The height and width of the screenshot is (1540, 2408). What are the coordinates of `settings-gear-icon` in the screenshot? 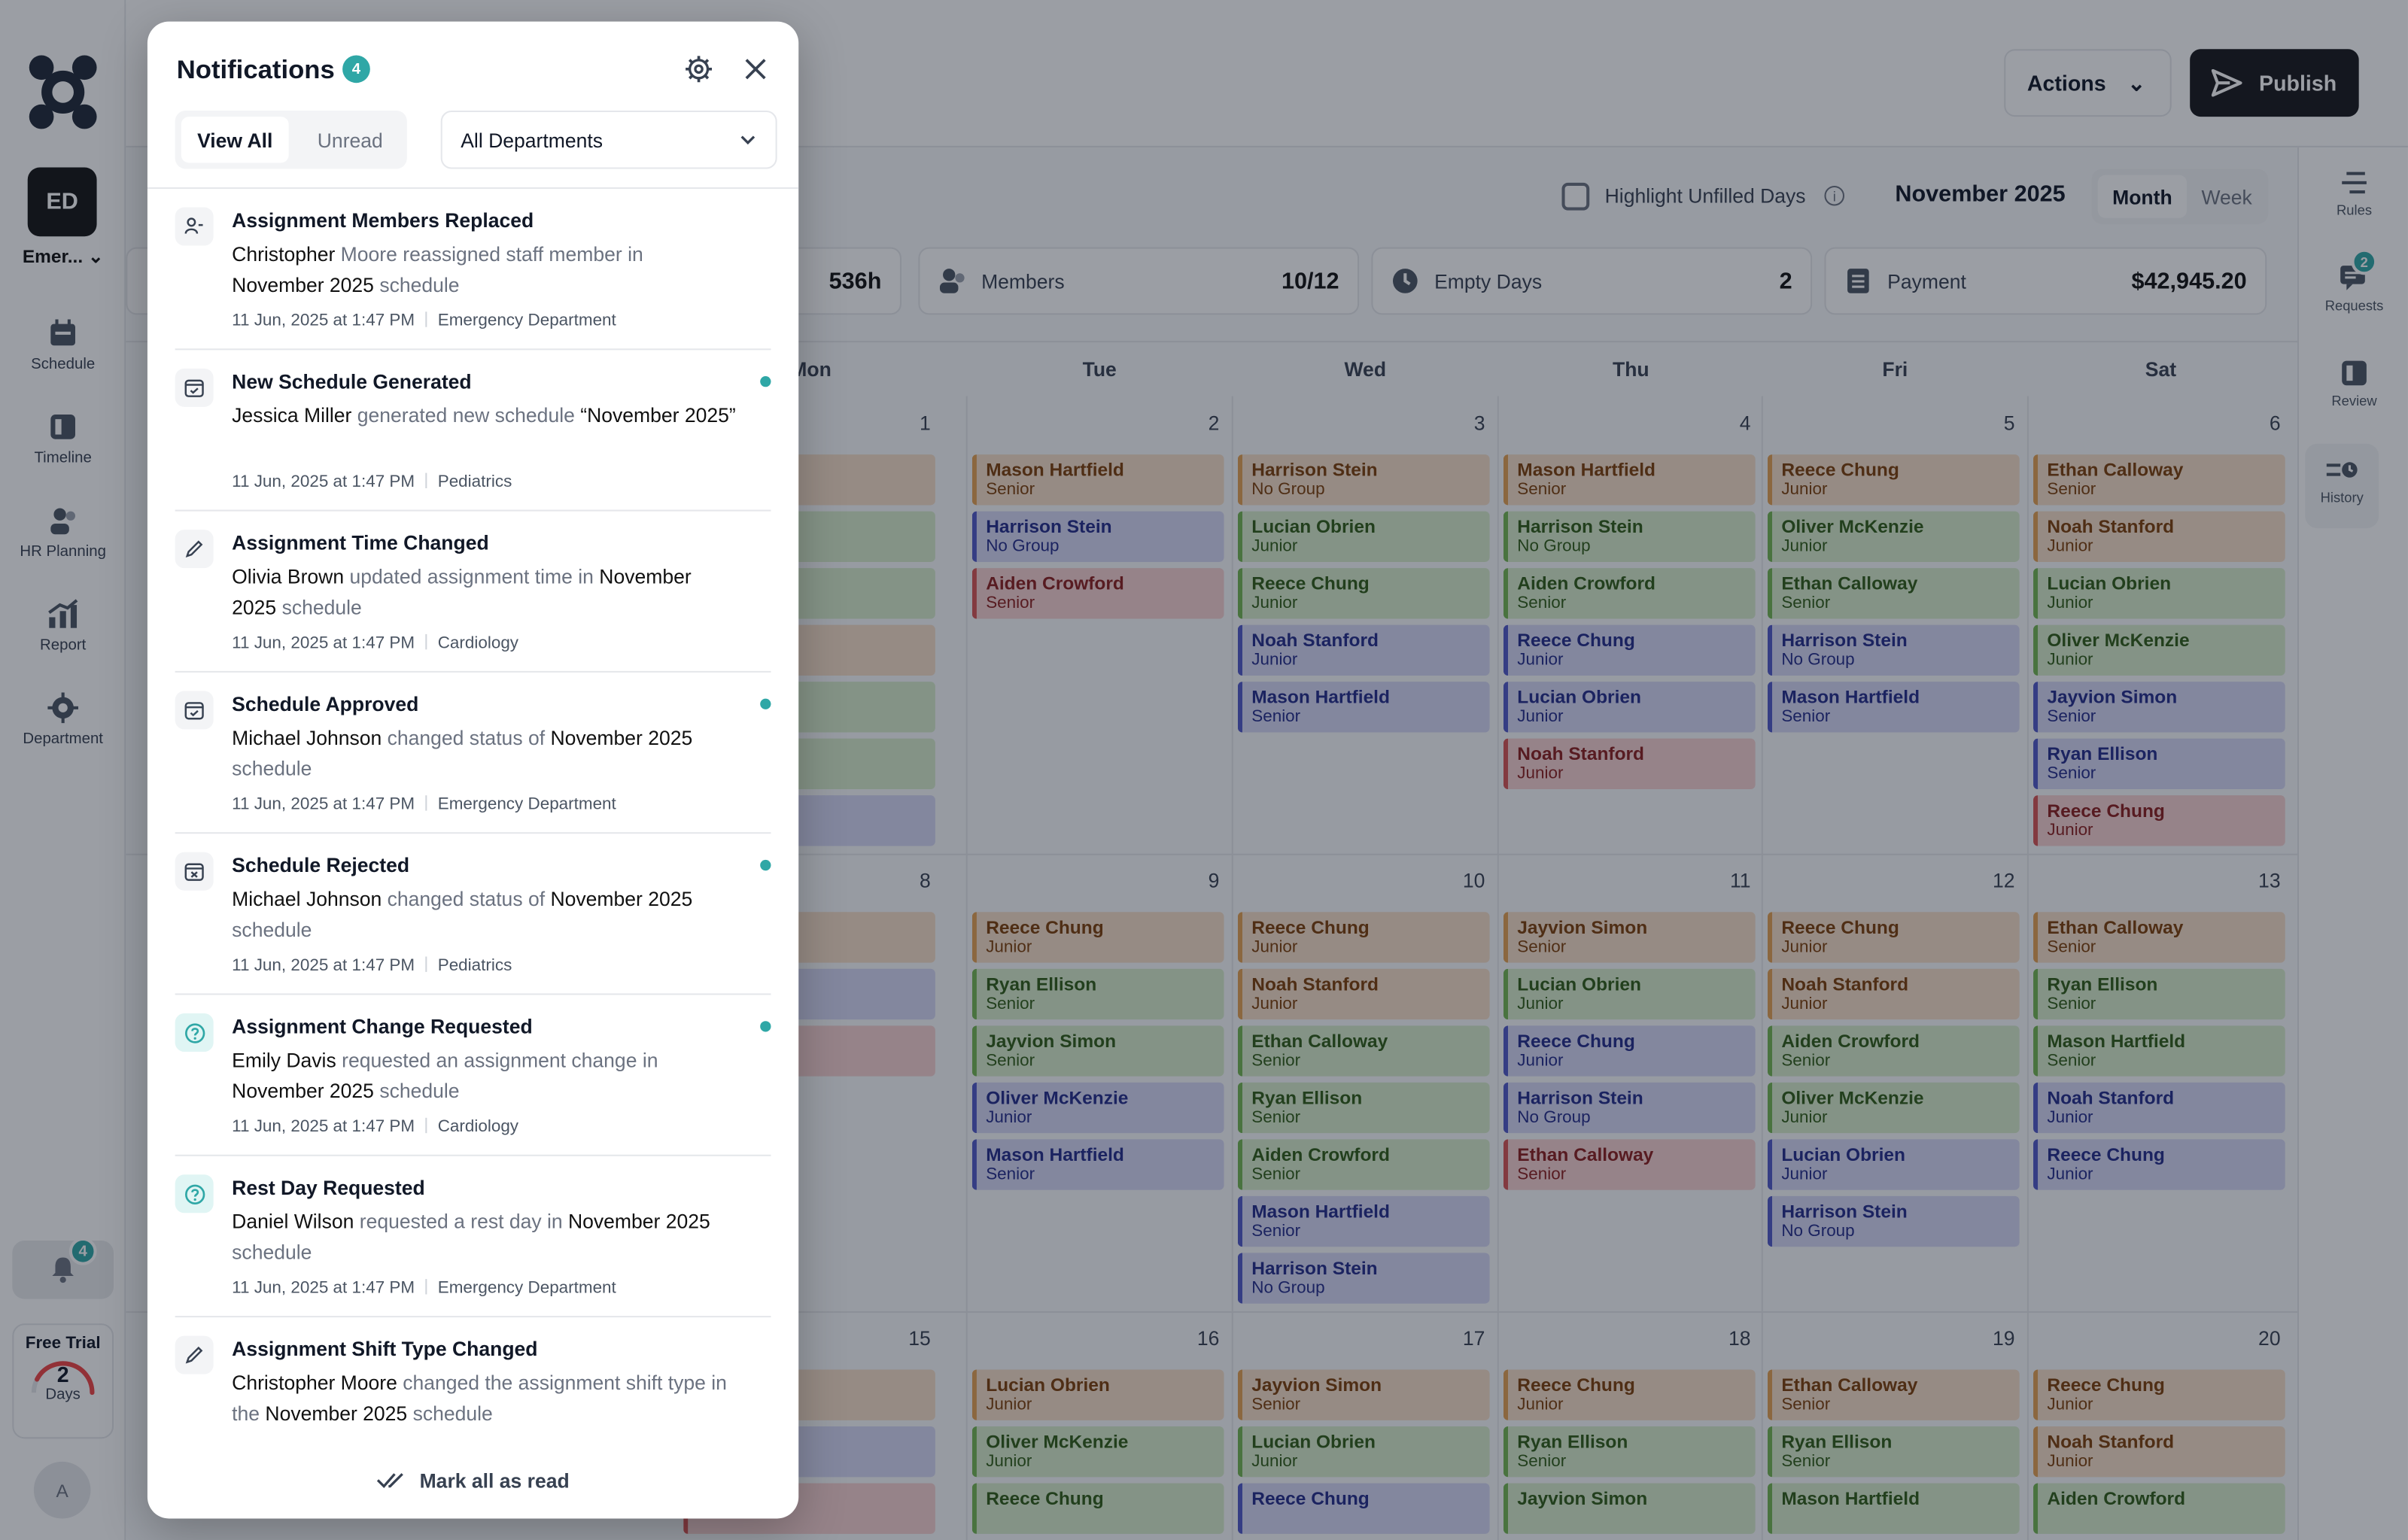 It's located at (699, 69).